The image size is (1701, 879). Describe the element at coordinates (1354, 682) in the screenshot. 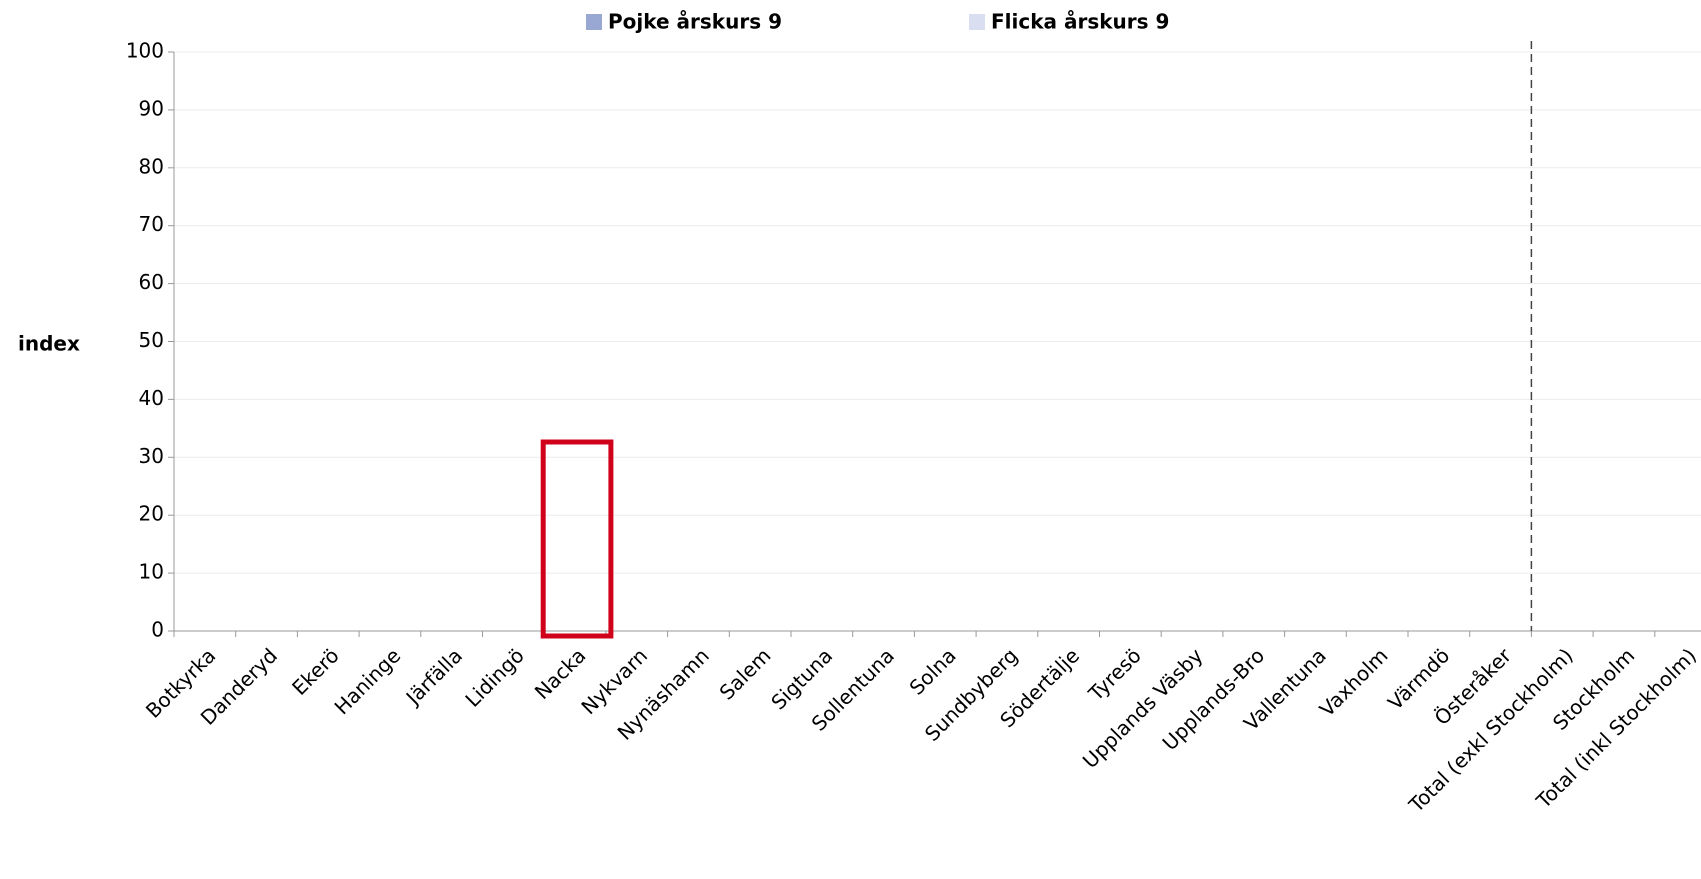

I see `x-tick-label: Vaxholm` at that location.